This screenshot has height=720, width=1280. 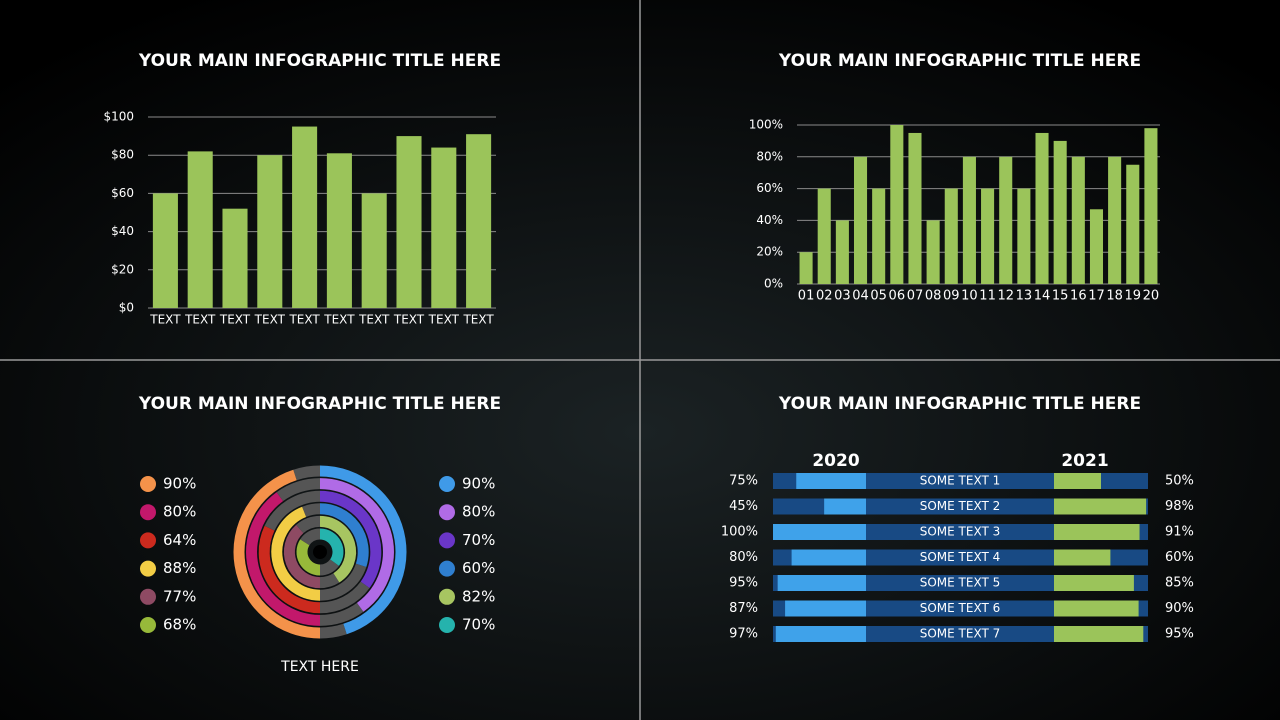 What do you see at coordinates (478, 596) in the screenshot?
I see `legend-label: 82%` at bounding box center [478, 596].